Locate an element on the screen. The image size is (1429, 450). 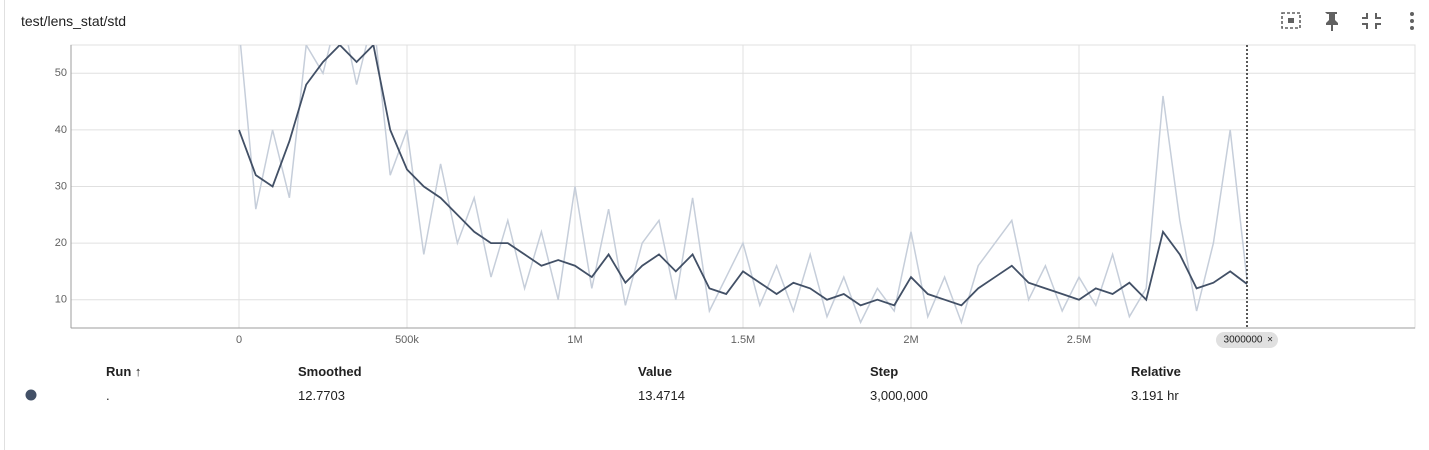
column-header: Smoothed is located at coordinates (330, 371).